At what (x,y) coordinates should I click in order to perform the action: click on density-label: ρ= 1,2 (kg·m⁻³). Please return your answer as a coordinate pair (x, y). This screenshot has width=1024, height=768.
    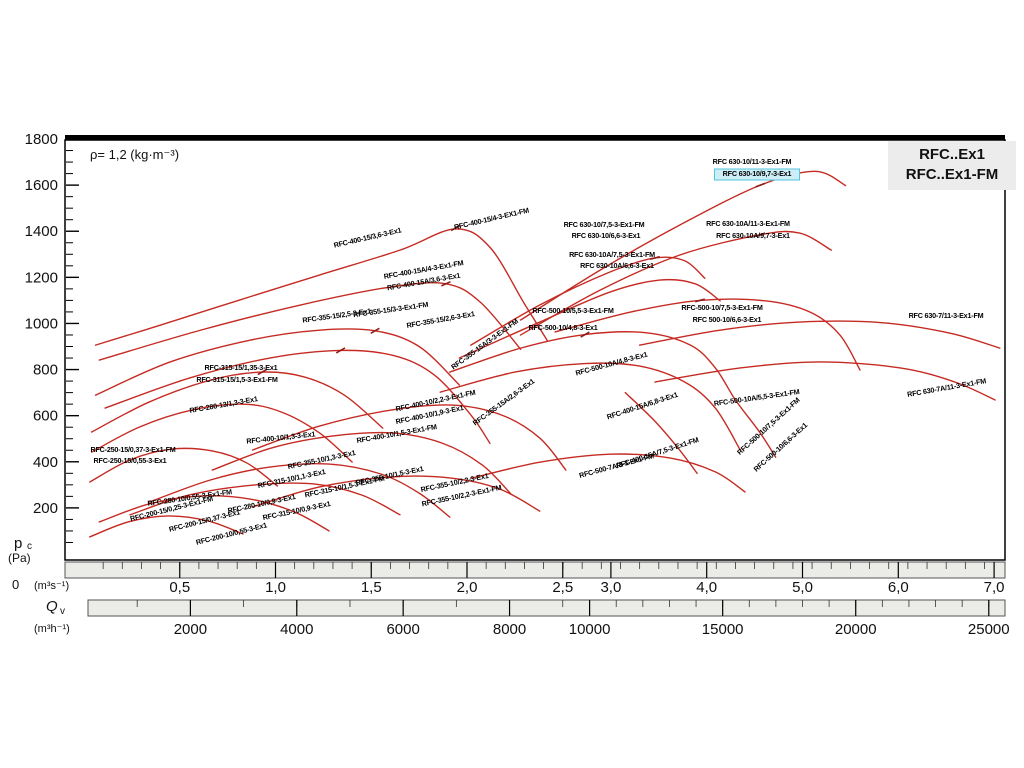
    Looking at the image, I should click on (135, 154).